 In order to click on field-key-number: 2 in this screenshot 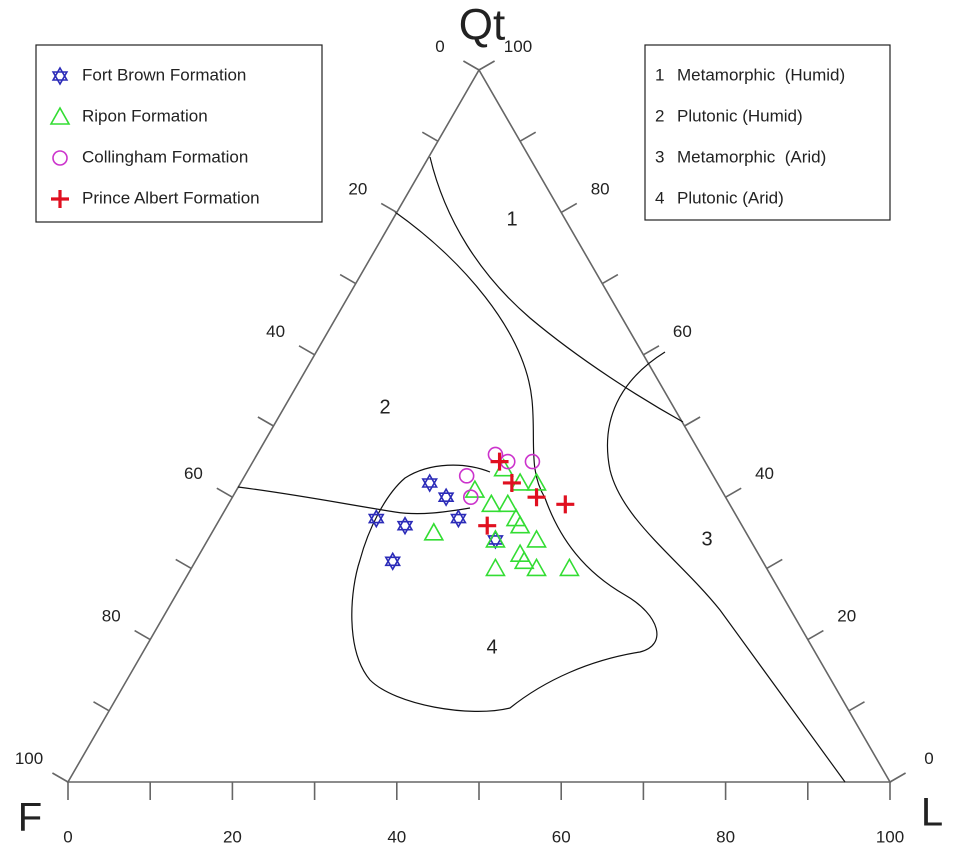, I will do `click(659, 115)`.